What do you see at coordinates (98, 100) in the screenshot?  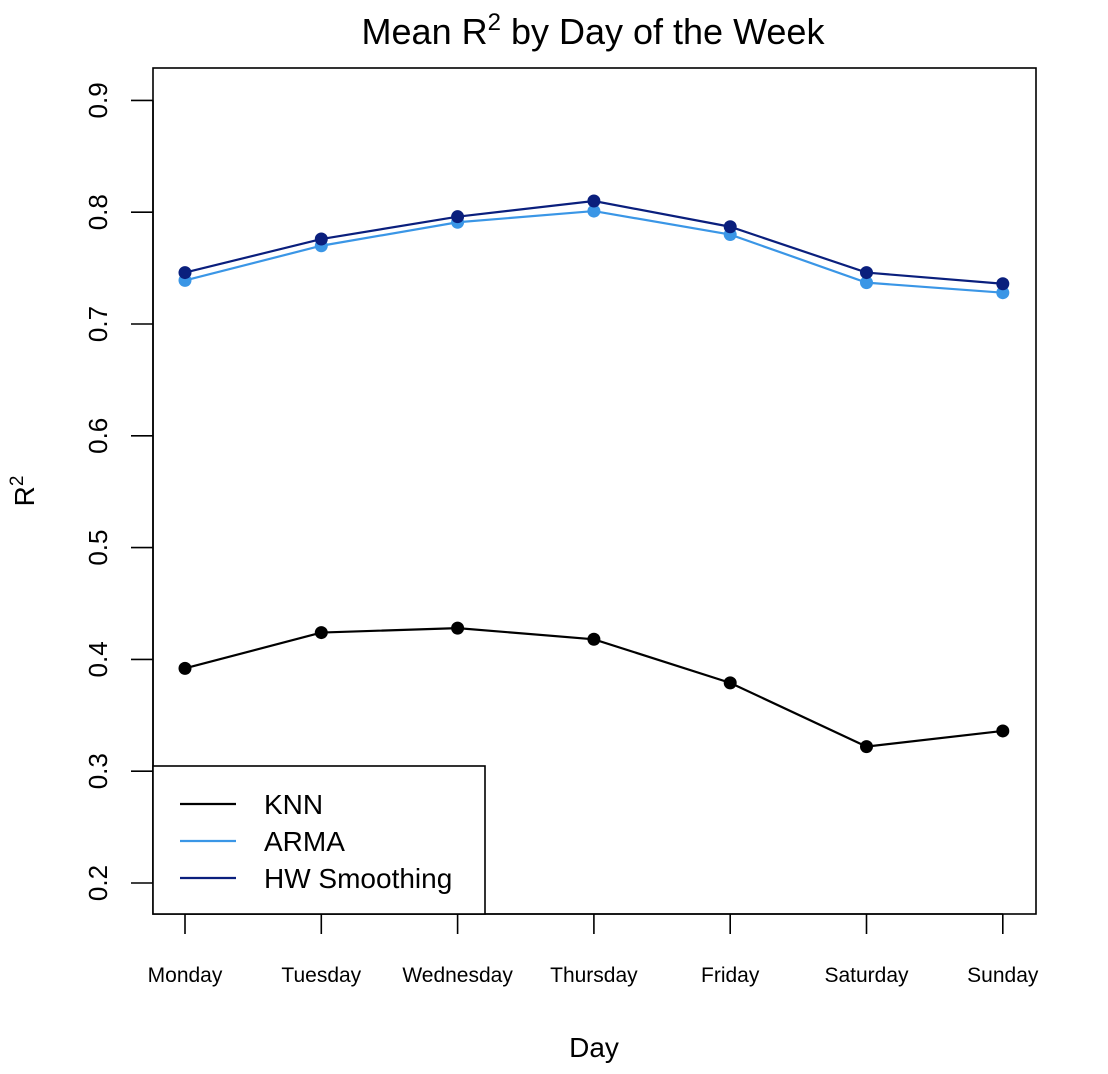 I see `y-tick-label: 0.9` at bounding box center [98, 100].